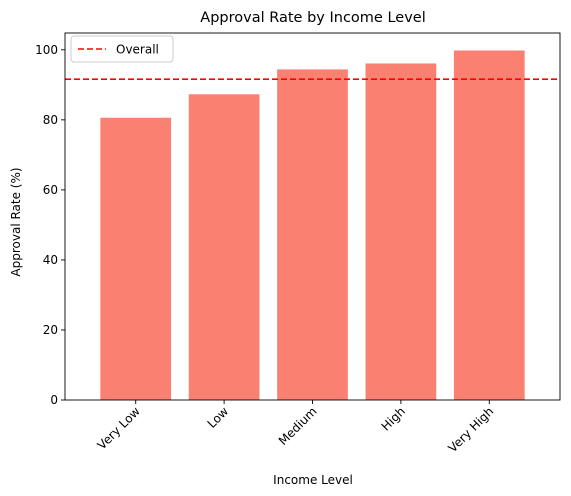  What do you see at coordinates (50, 120) in the screenshot?
I see `y-tick-label-80: 80` at bounding box center [50, 120].